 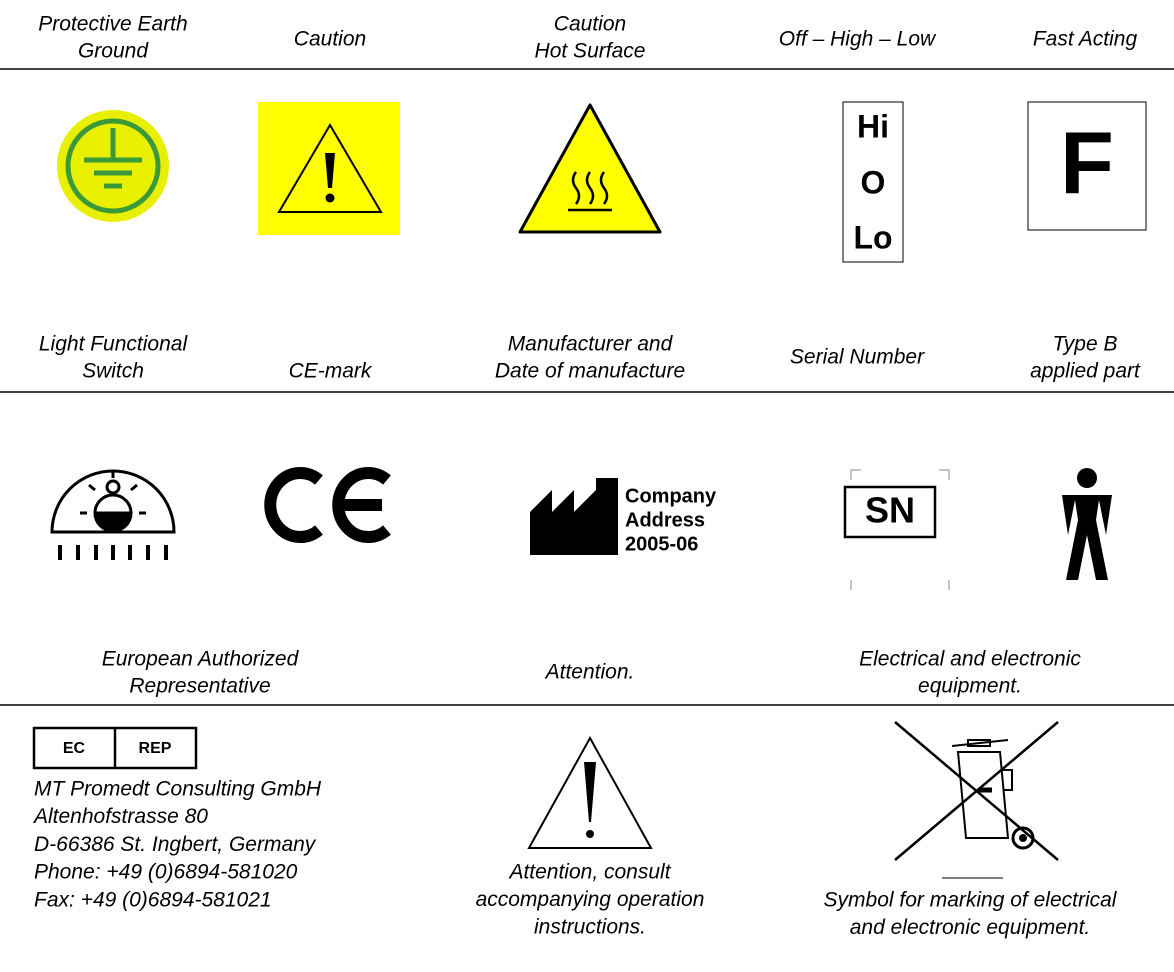 I want to click on weee-symbol, so click(x=976, y=800).